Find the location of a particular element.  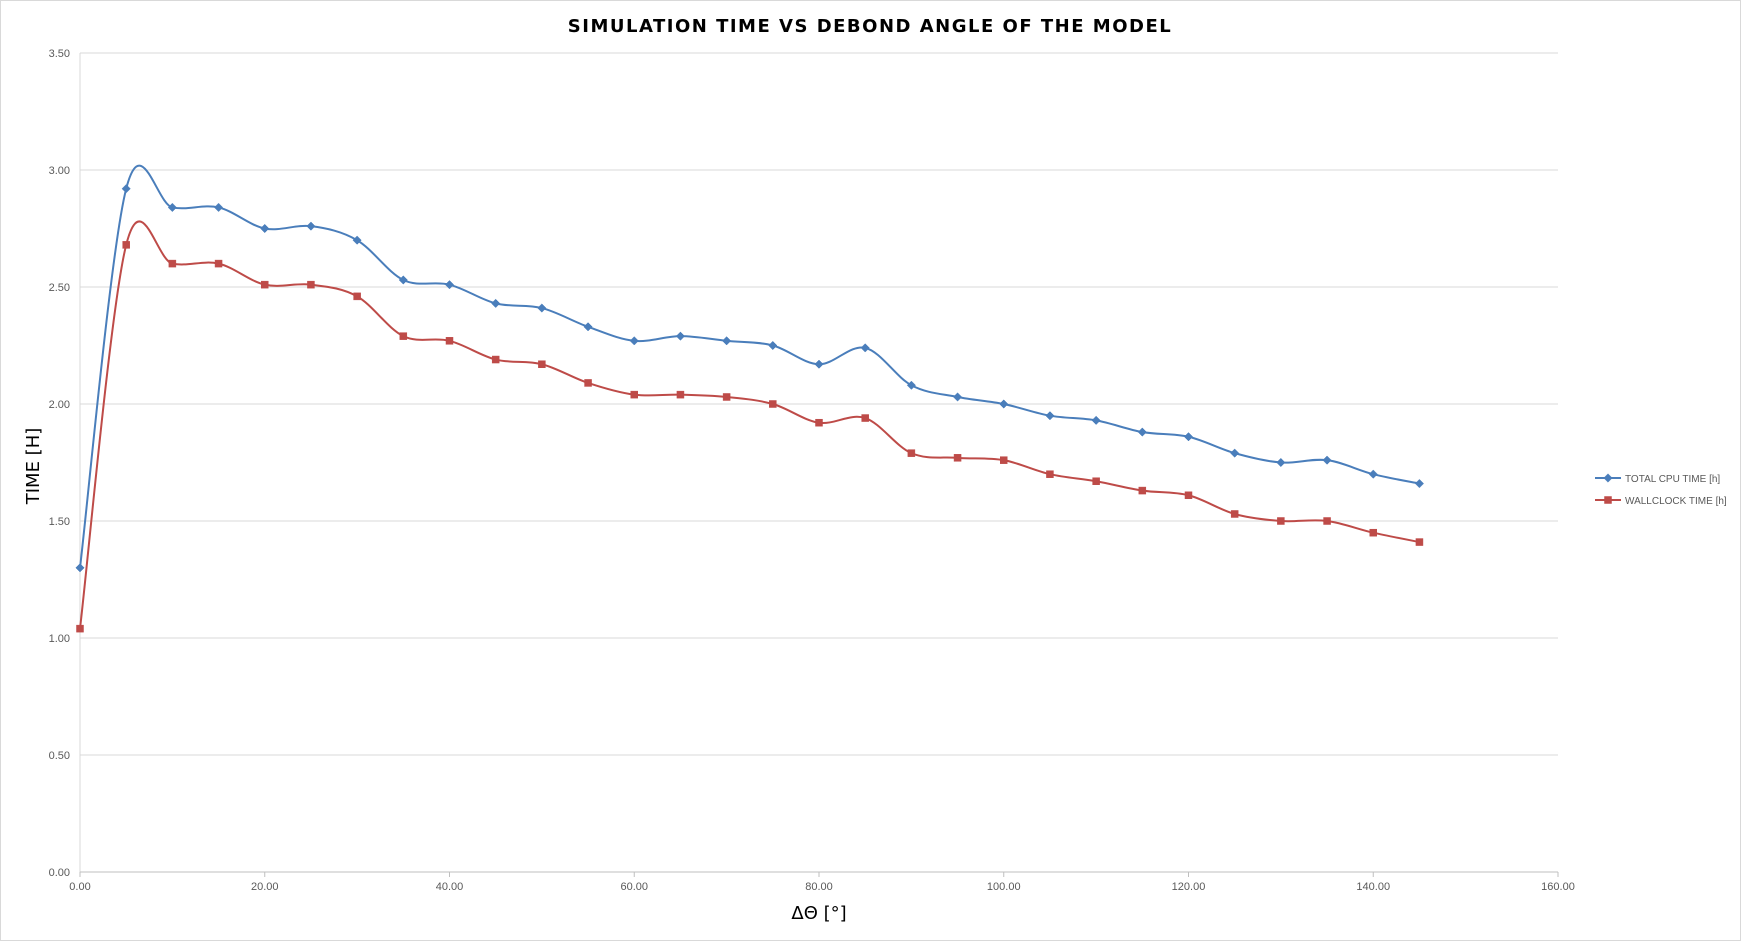

legend-label: TOTAL CPU TIME [h] is located at coordinates (1672, 479).